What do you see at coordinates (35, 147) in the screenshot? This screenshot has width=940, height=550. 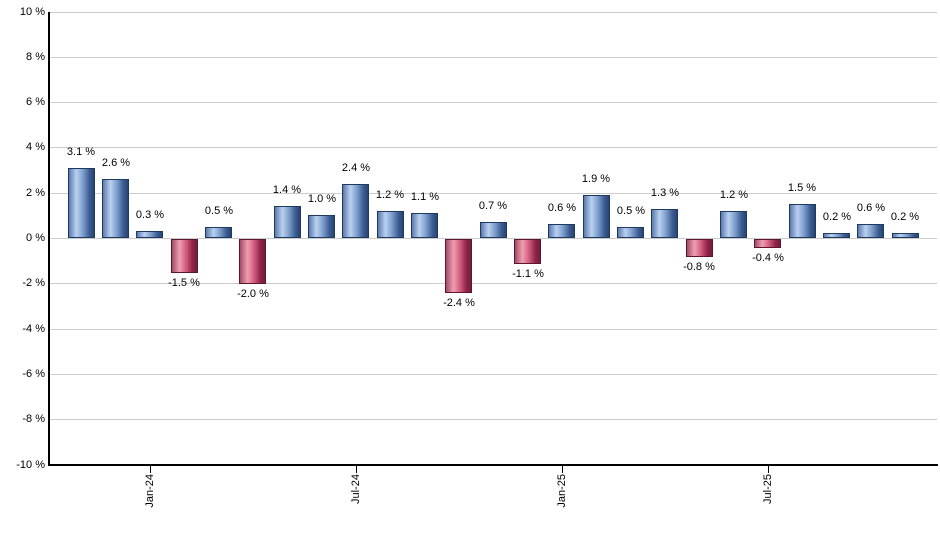 I see `y-axis-tick-label: 4 %` at bounding box center [35, 147].